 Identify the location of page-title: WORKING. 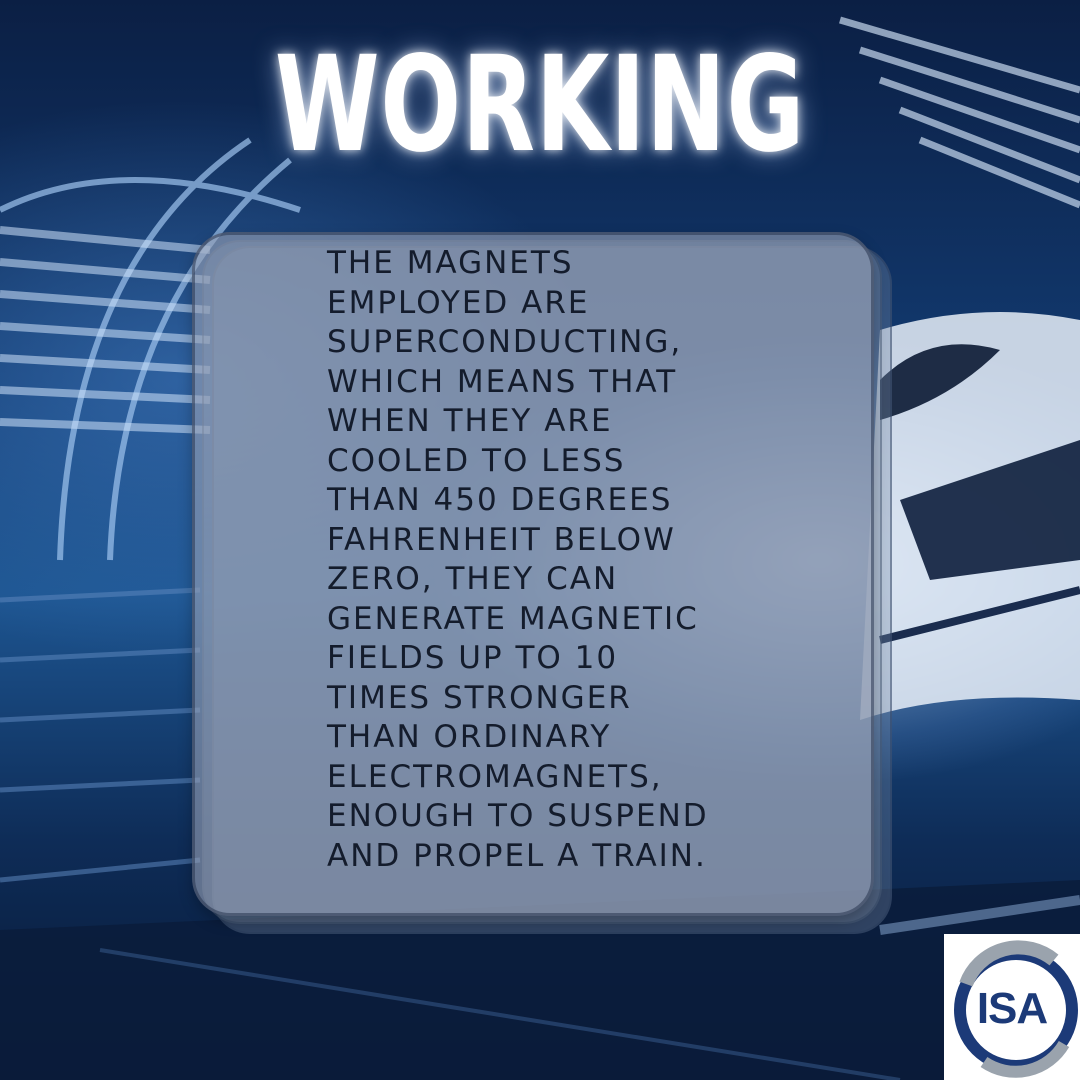
(540, 105).